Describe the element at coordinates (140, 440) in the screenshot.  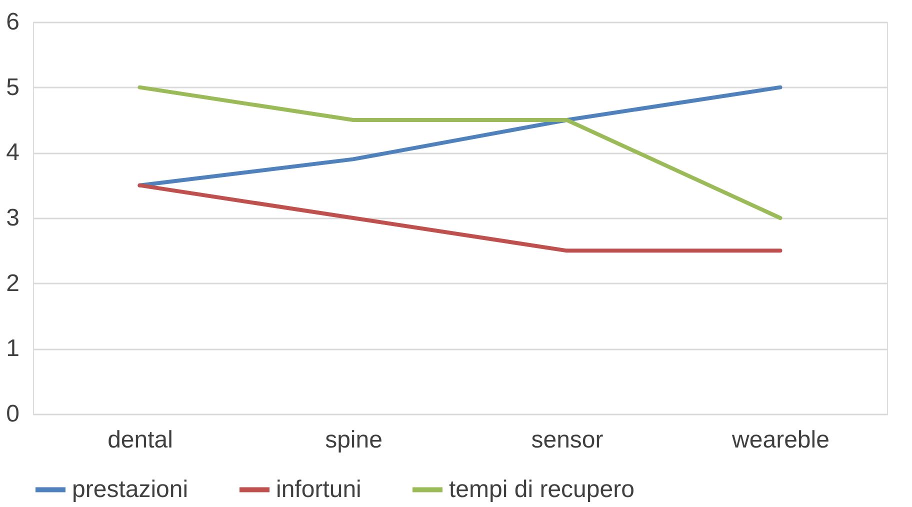
I see `x-tick-label: dental` at that location.